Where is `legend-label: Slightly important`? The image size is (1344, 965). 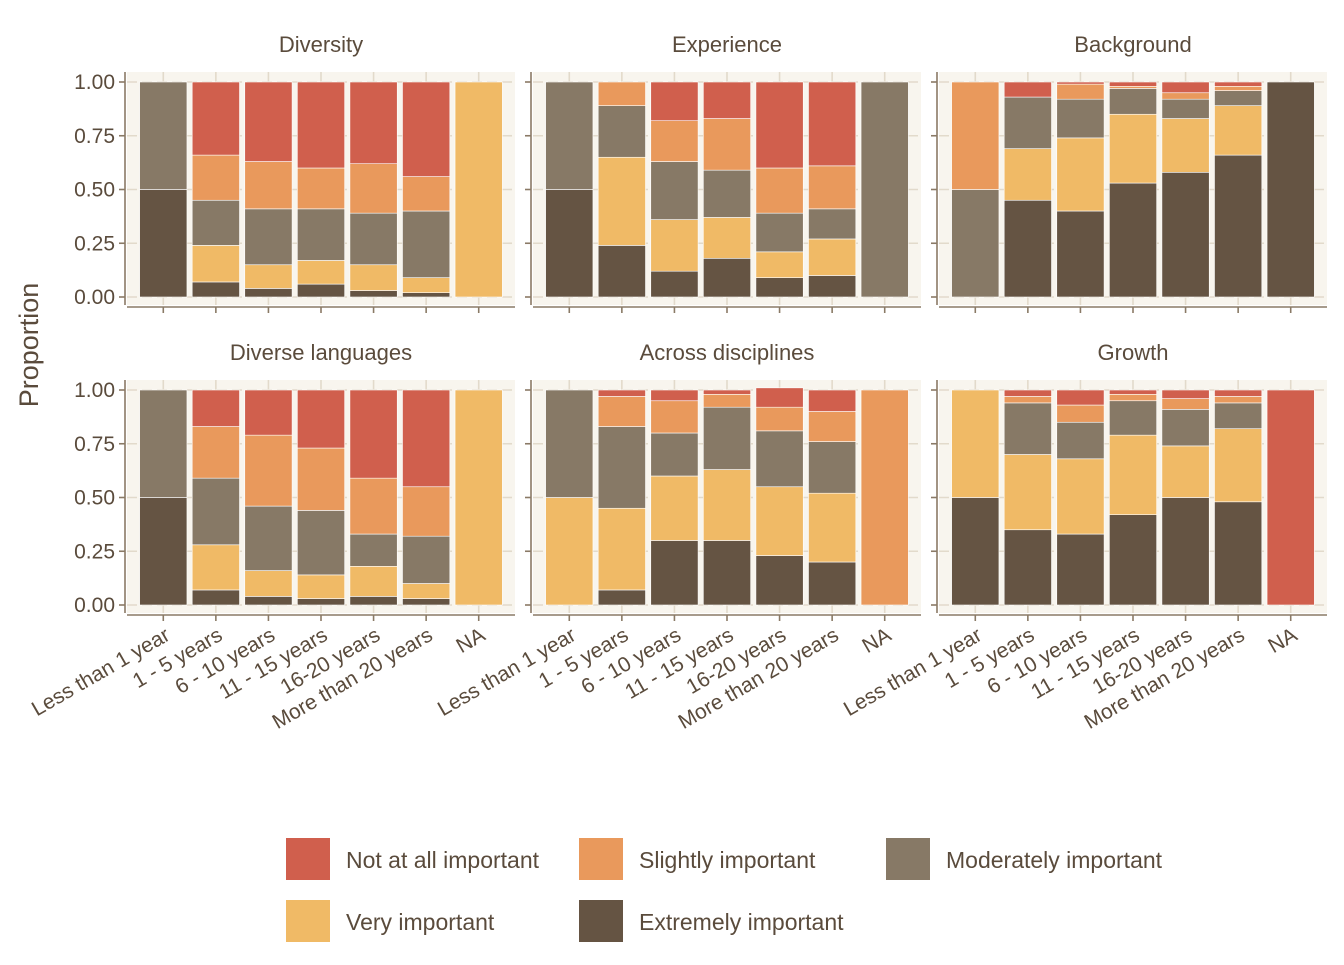
legend-label: Slightly important is located at coordinates (727, 860).